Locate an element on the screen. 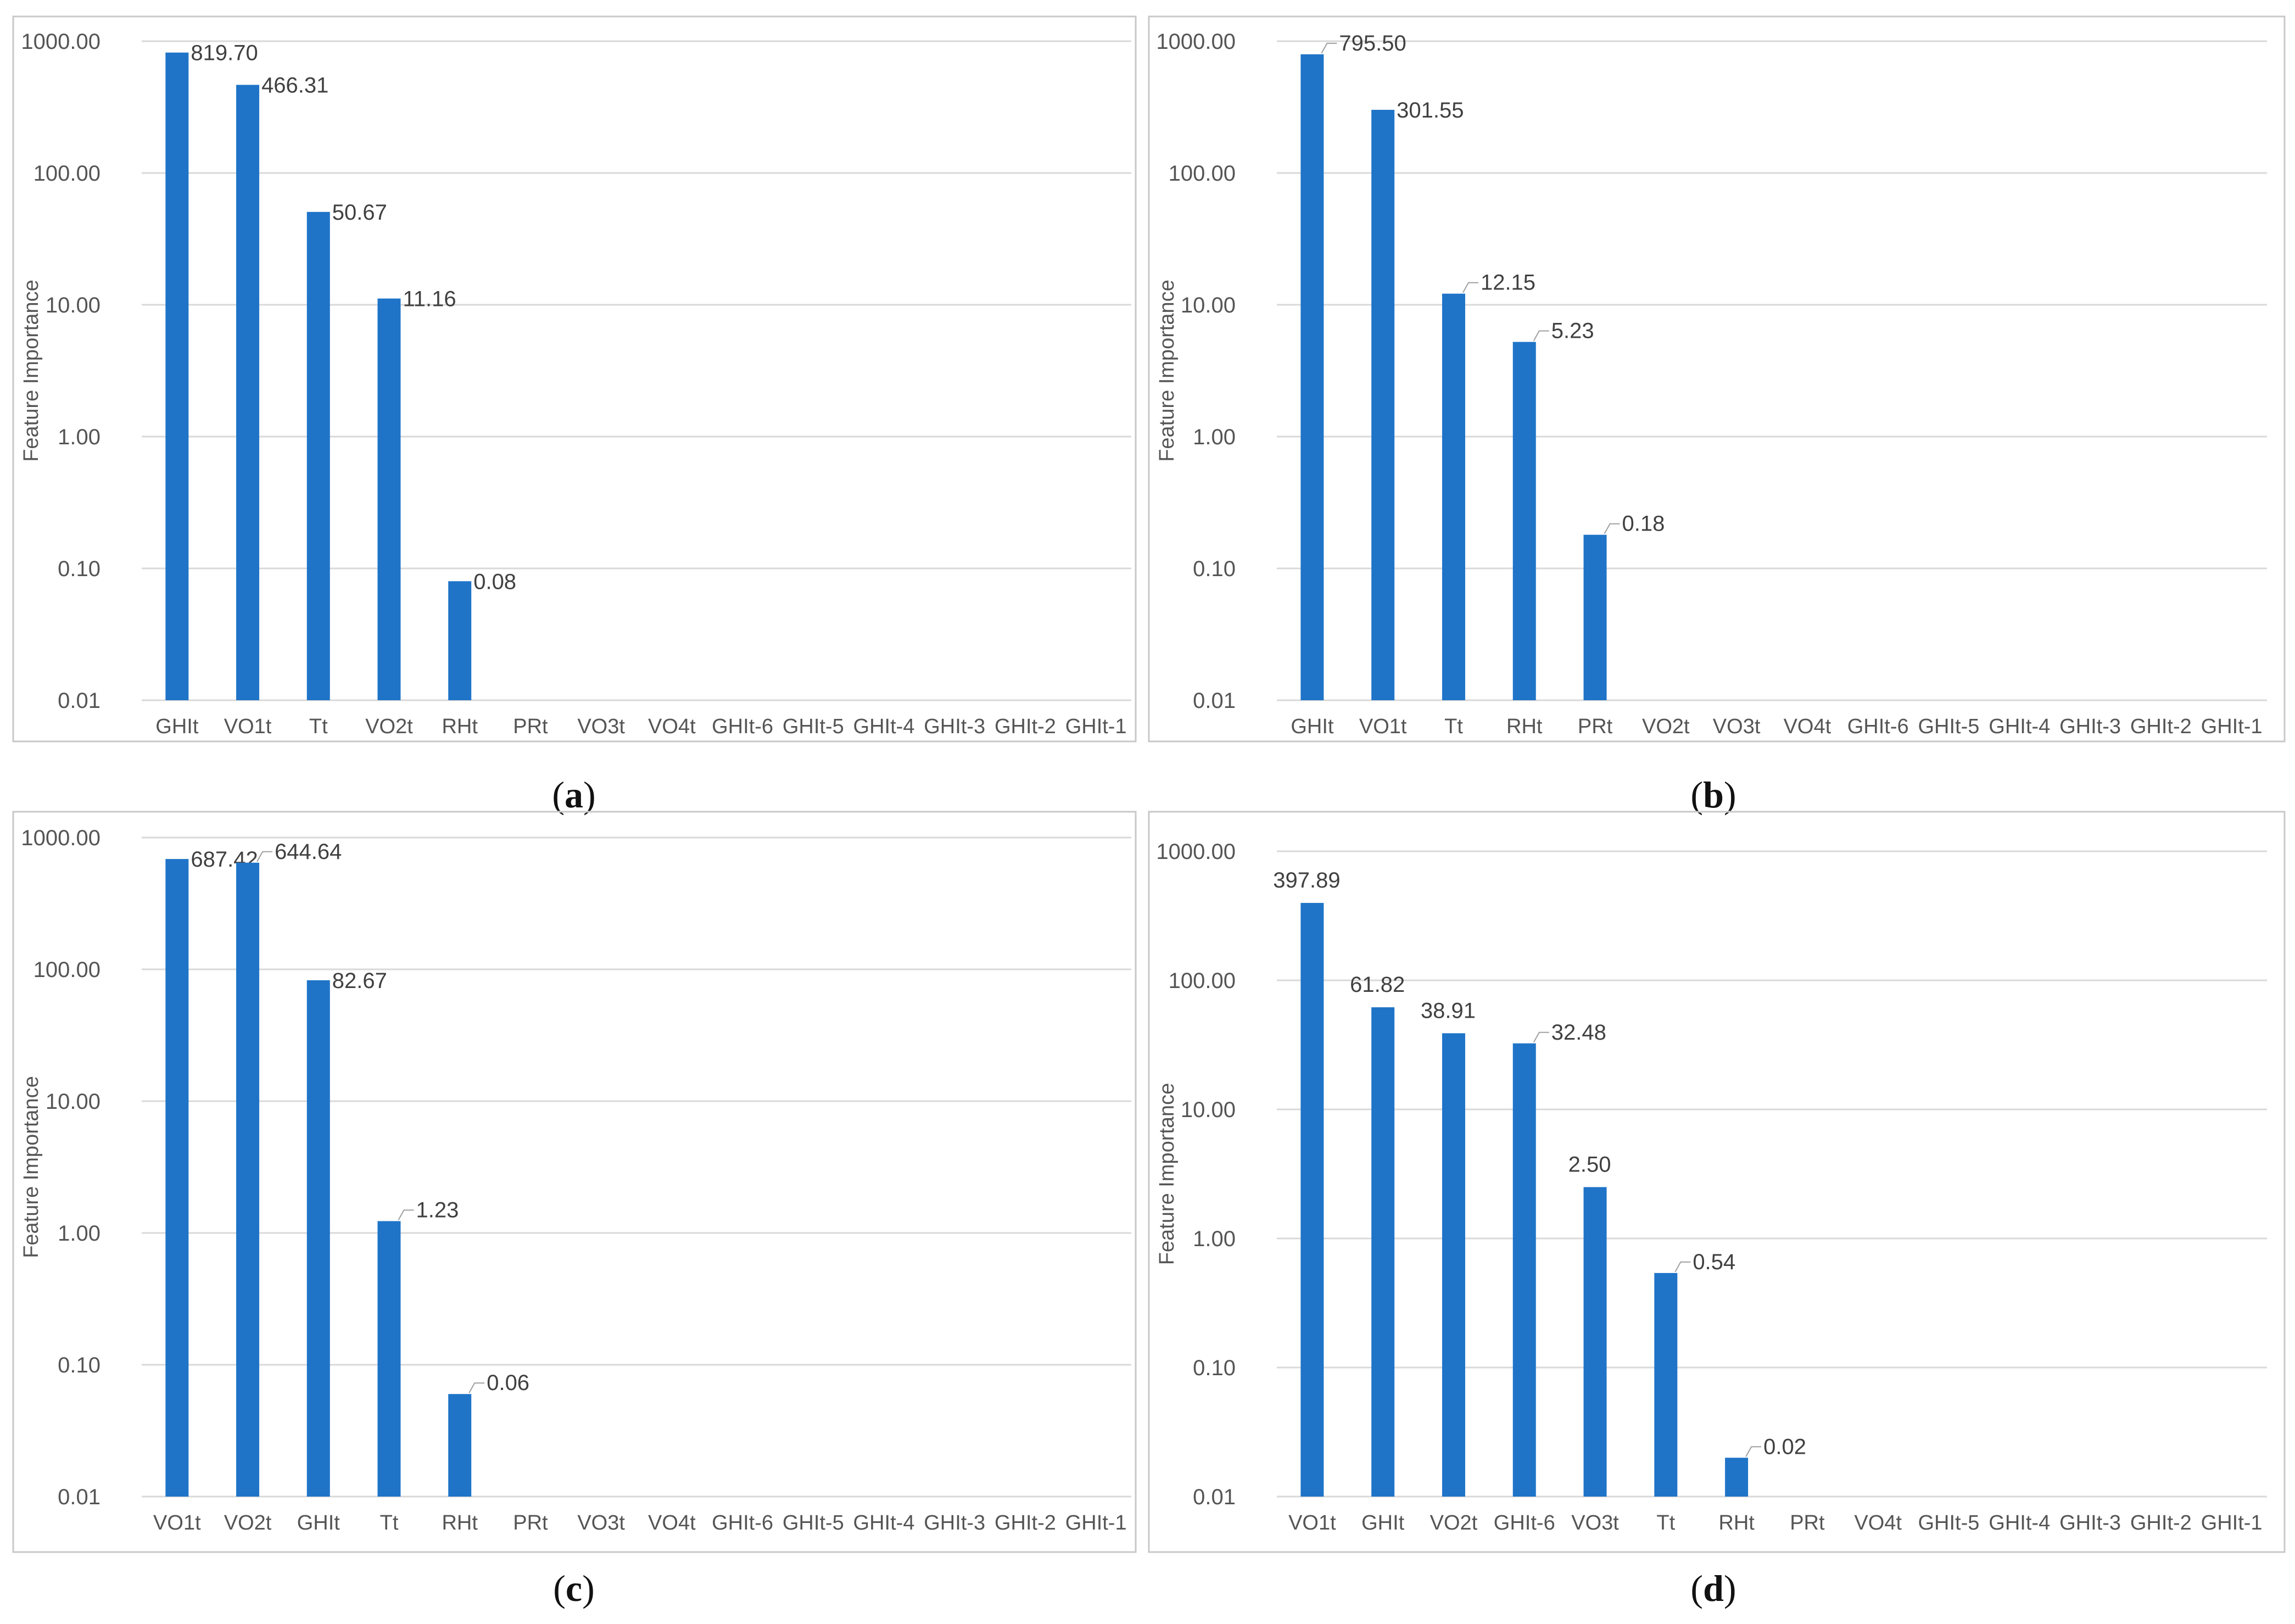 The width and height of the screenshot is (2295, 1624). data-label: 1.23 is located at coordinates (437, 1210).